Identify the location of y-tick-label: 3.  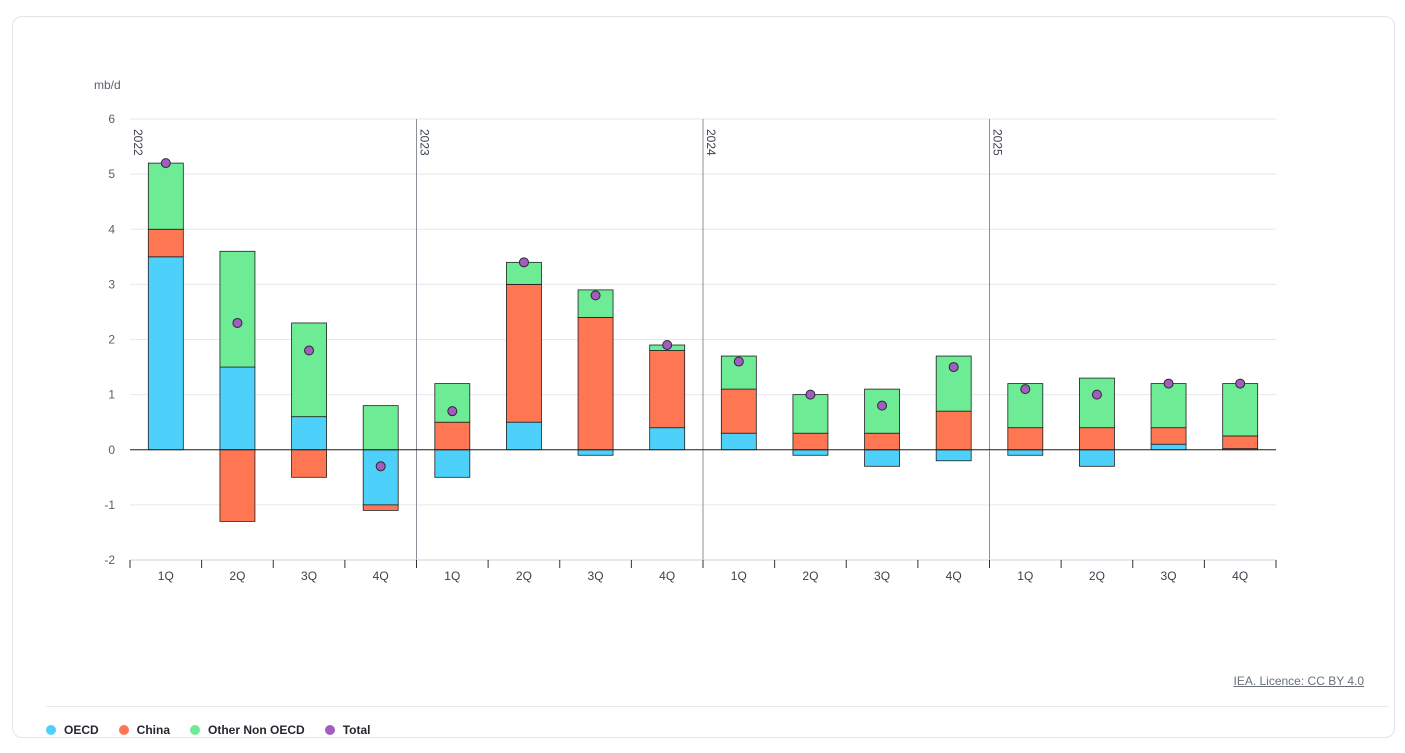
(111, 284).